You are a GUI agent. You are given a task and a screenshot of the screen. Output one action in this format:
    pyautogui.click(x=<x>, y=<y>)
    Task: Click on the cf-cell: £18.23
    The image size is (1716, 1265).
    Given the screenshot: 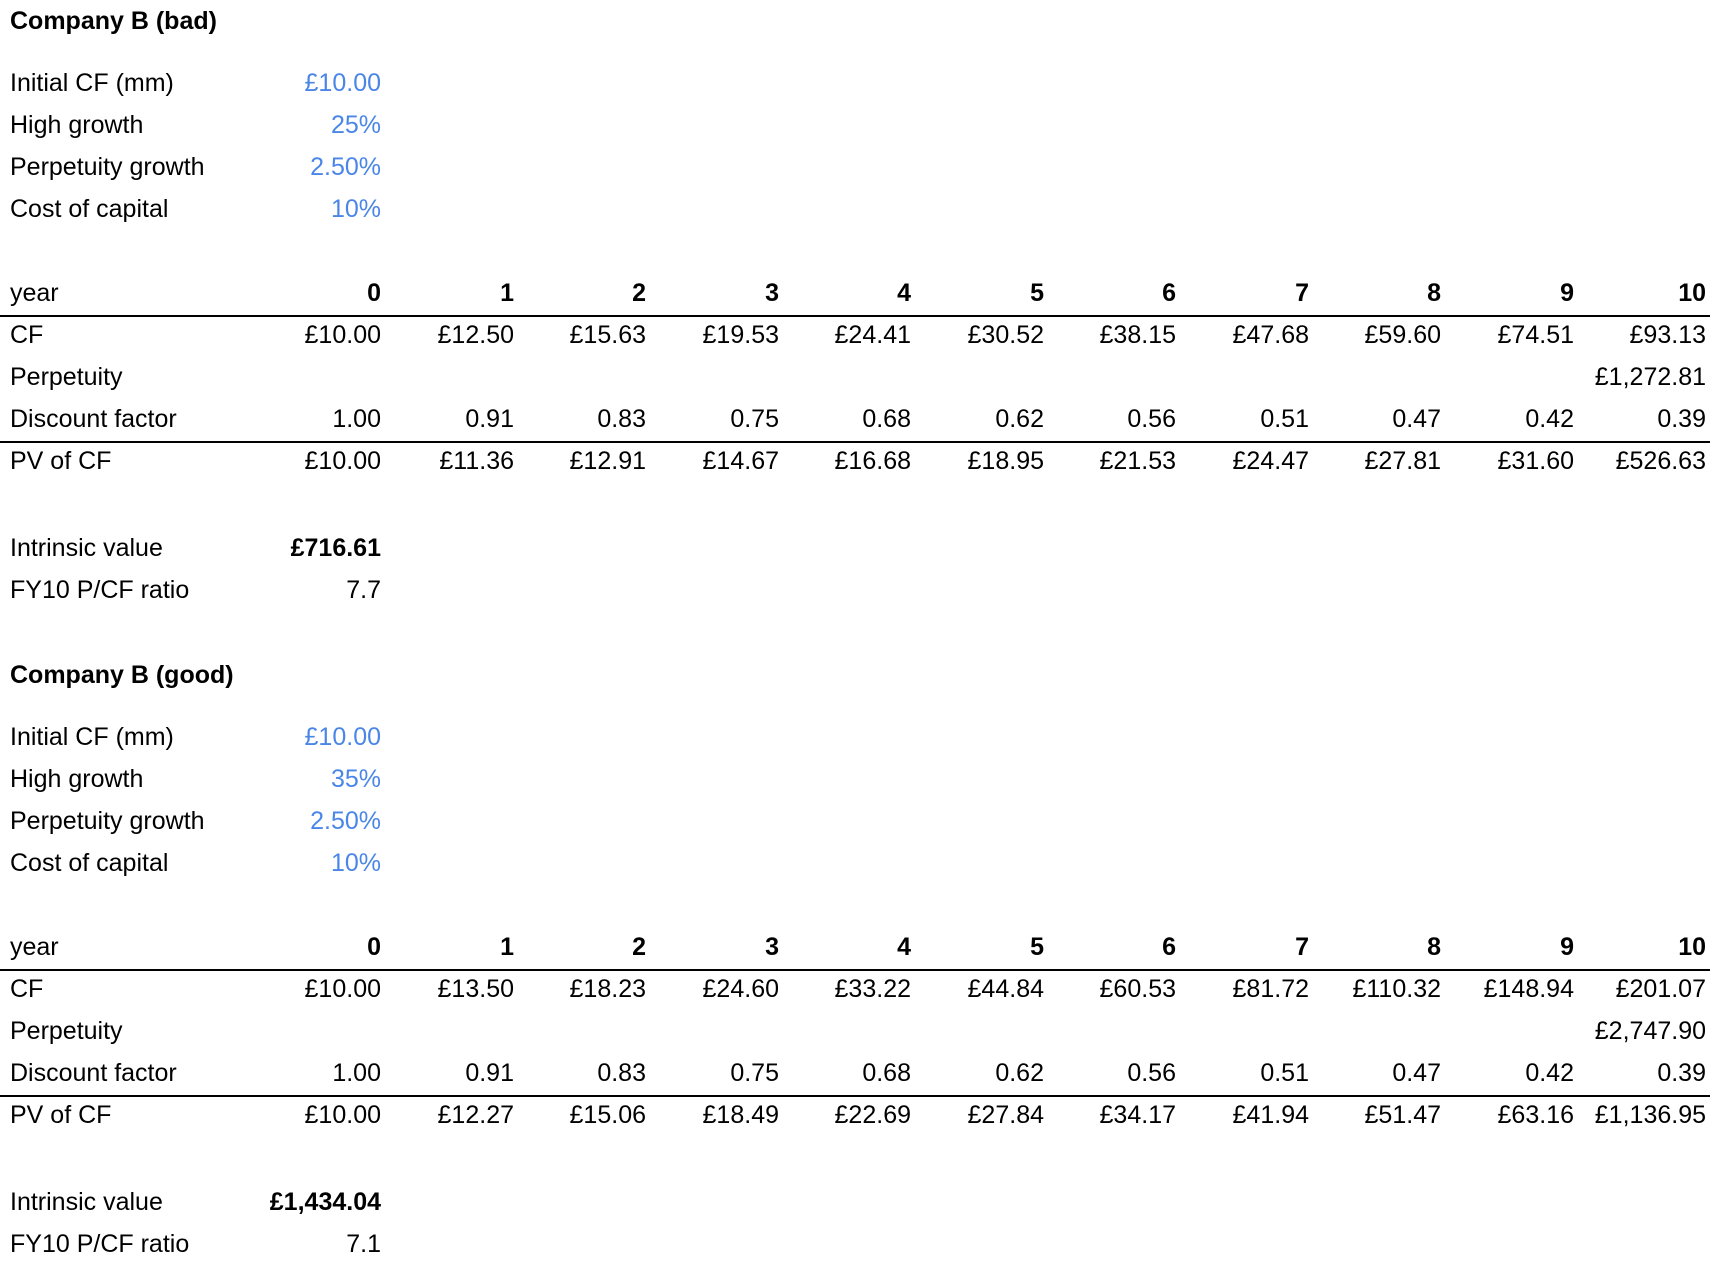 What is the action you would take?
    pyautogui.click(x=607, y=989)
    